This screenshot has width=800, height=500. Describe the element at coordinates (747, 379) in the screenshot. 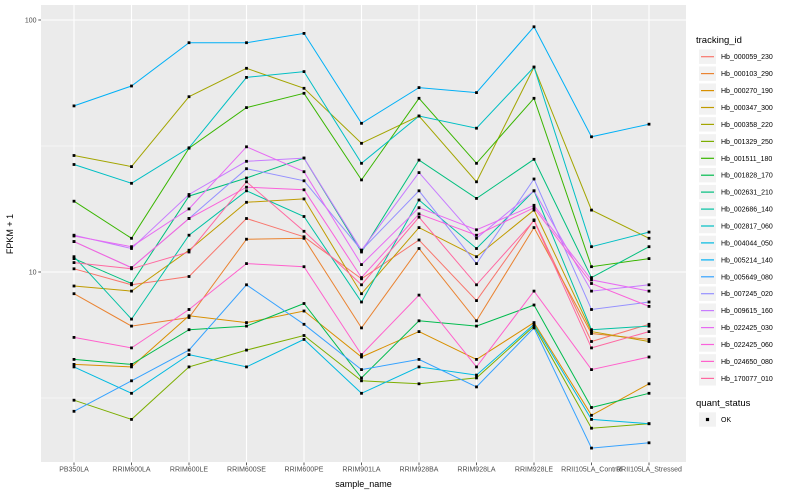

I see `legend-label: Hb_170077_010` at that location.